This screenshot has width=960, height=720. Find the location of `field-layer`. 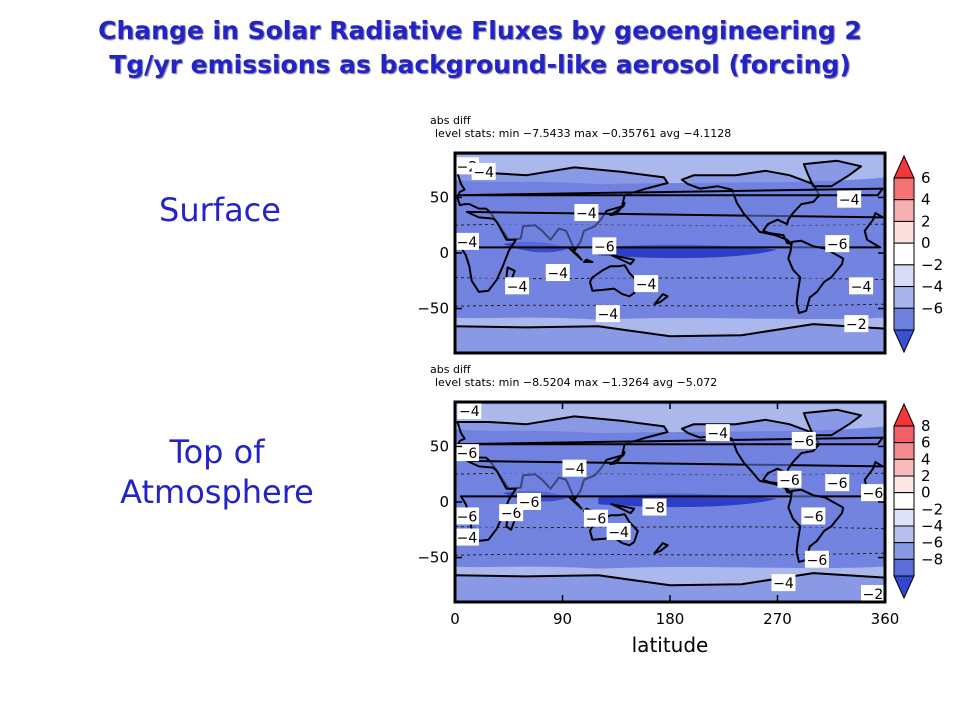

field-layer is located at coordinates (670, 253).